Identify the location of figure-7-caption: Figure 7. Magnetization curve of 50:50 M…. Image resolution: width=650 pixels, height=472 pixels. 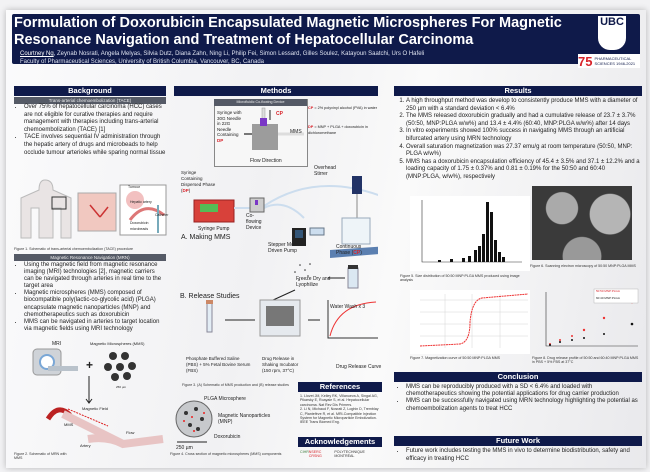
(455, 358).